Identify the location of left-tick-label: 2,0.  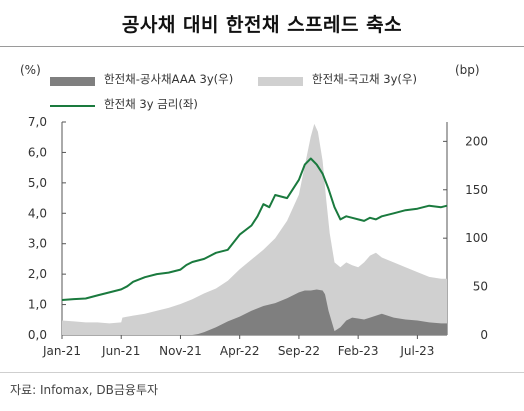
(37, 274).